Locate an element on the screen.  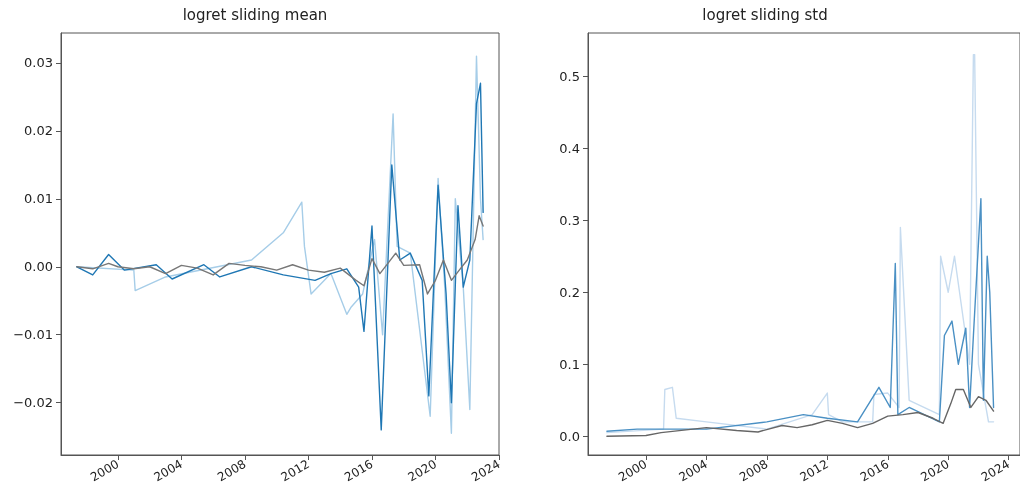
y-tick-label: 0.00 is located at coordinates (38, 267).